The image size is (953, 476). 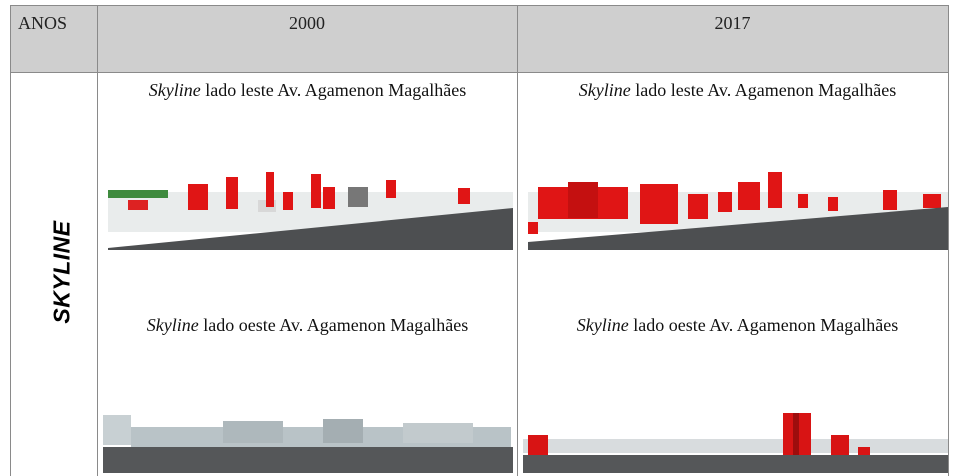 I want to click on header-cell: ANOS, so click(x=53, y=38).